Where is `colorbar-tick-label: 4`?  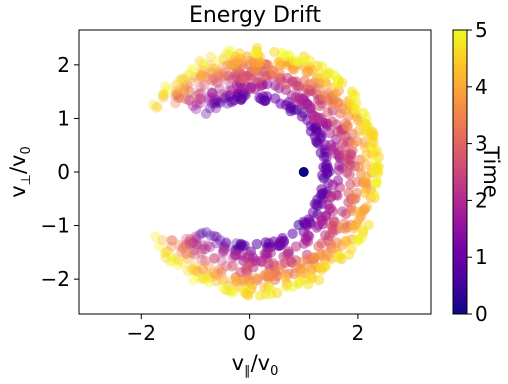 colorbar-tick-label: 4 is located at coordinates (481, 87).